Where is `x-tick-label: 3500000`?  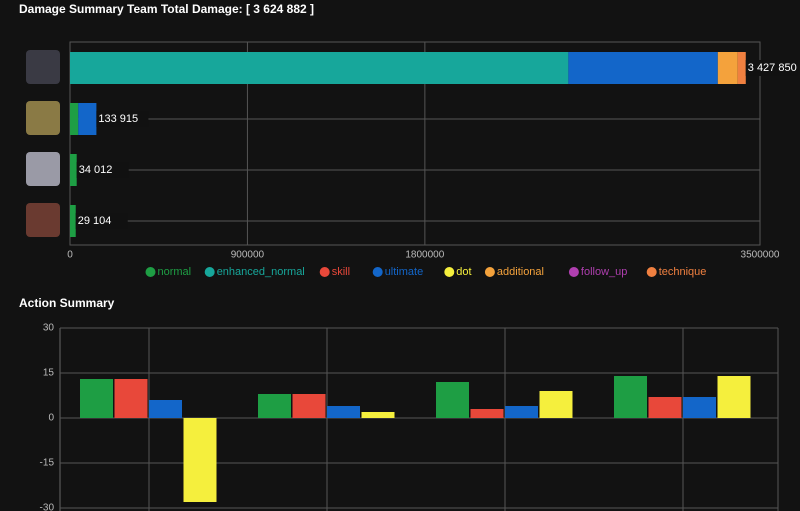
x-tick-label: 3500000 is located at coordinates (760, 255).